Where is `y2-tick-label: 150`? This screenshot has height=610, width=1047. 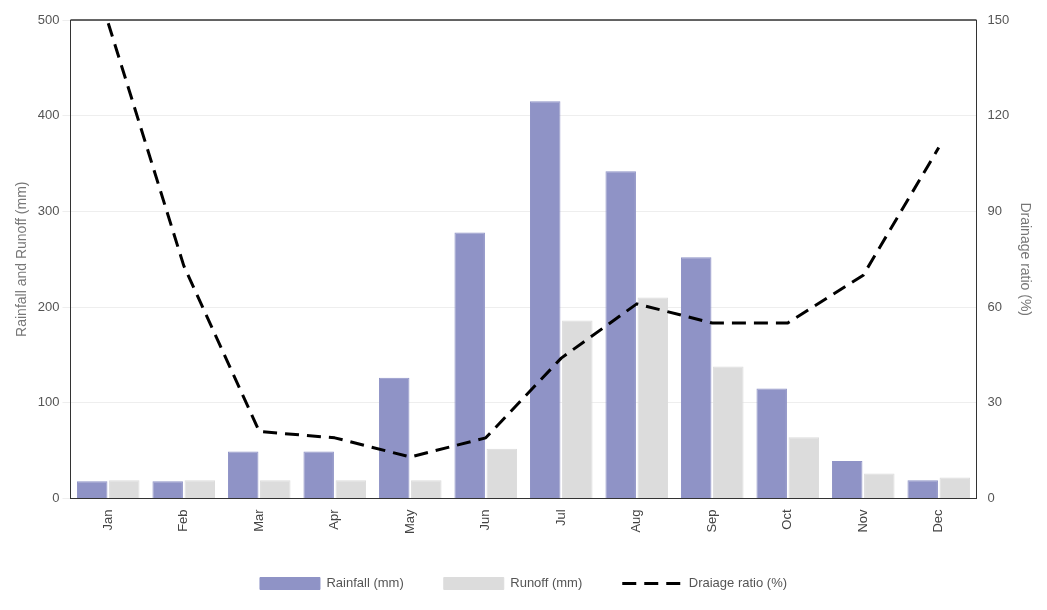
y2-tick-label: 150 is located at coordinates (998, 19).